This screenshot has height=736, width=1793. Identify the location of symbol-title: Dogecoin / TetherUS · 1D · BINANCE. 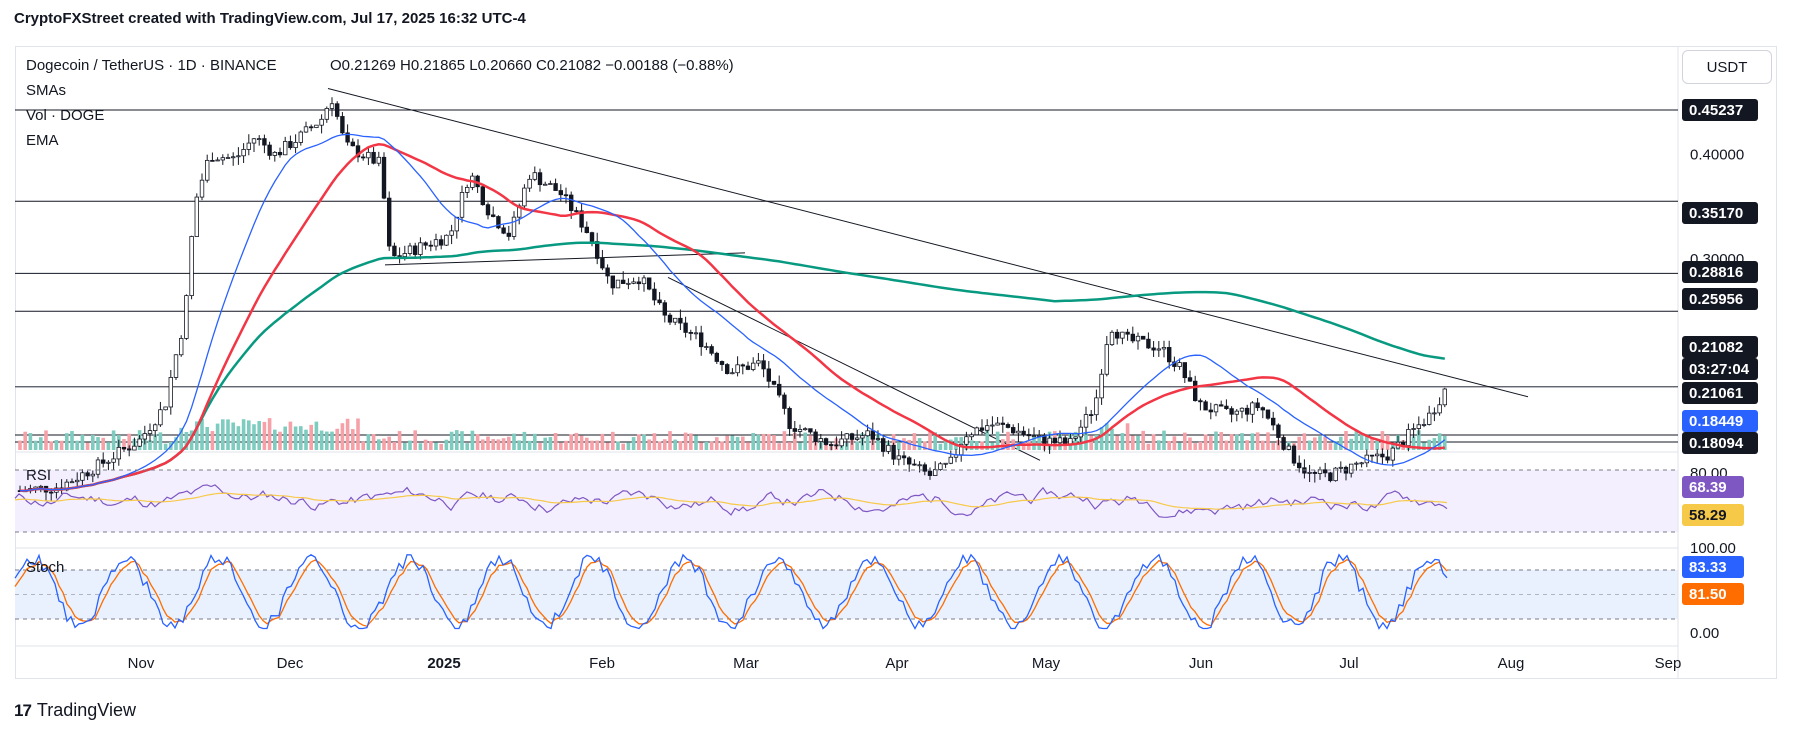
(151, 65).